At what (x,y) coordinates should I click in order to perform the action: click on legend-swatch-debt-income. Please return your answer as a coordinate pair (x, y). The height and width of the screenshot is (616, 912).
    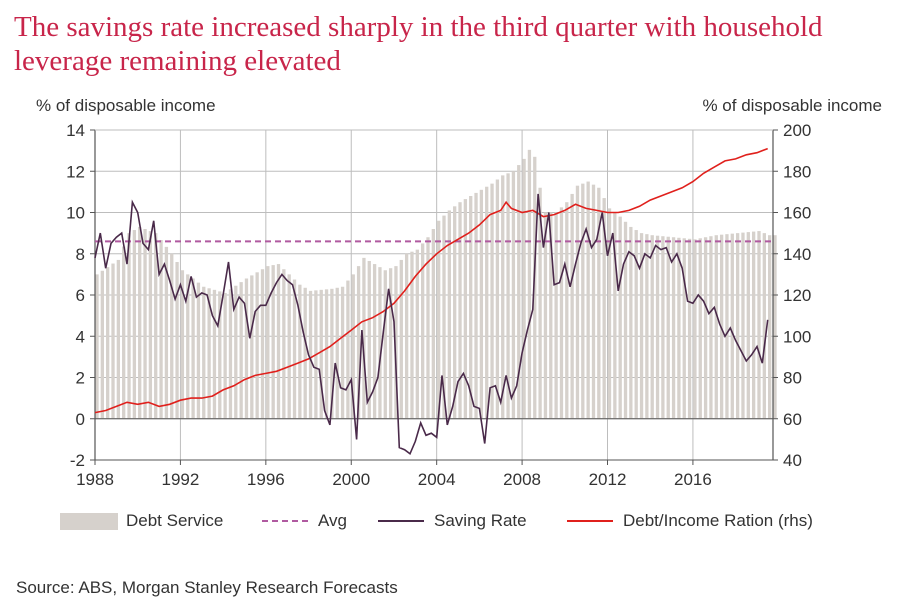
    Looking at the image, I should click on (590, 521).